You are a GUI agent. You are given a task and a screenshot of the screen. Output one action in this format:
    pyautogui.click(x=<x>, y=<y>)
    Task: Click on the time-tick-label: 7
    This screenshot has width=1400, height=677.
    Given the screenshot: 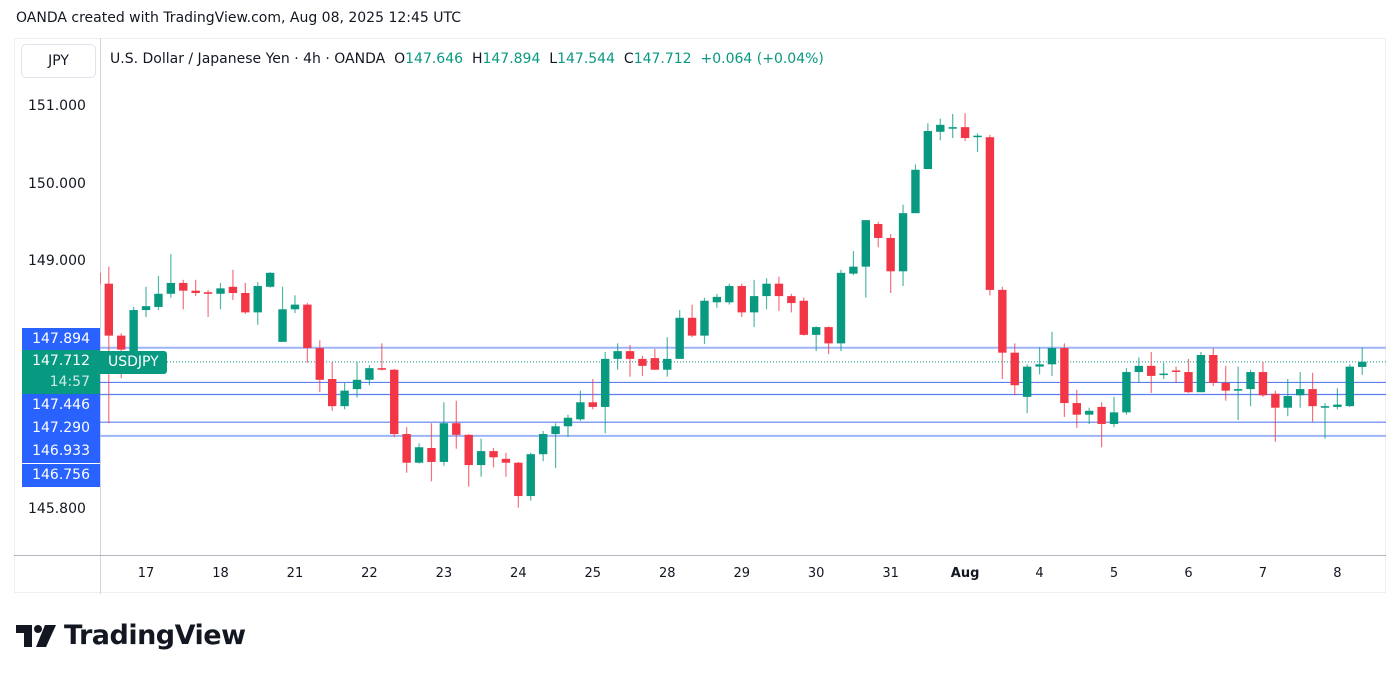 What is the action you would take?
    pyautogui.click(x=1263, y=573)
    